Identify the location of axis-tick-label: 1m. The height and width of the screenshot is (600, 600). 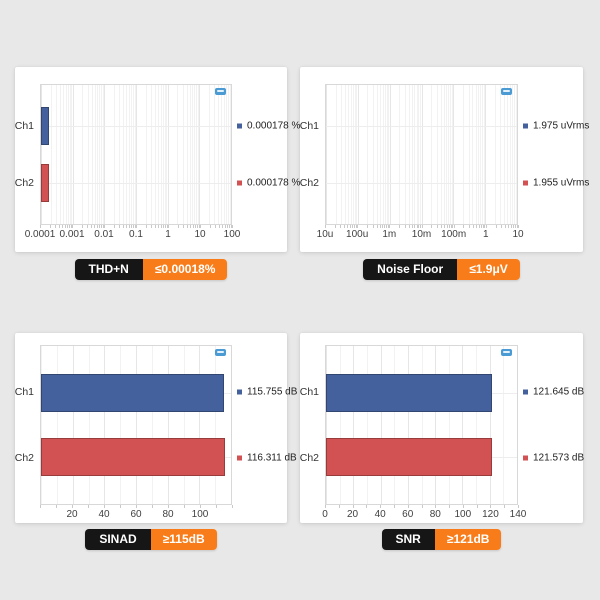
(389, 234).